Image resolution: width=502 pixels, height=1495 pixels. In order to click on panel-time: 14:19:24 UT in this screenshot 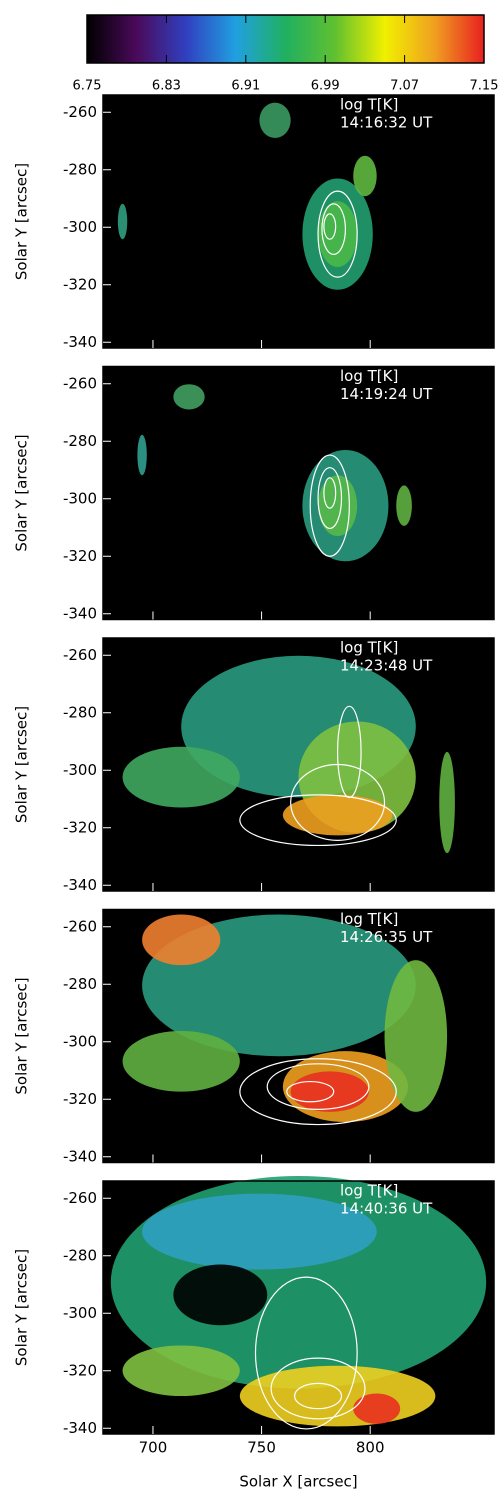, I will do `click(386, 394)`.